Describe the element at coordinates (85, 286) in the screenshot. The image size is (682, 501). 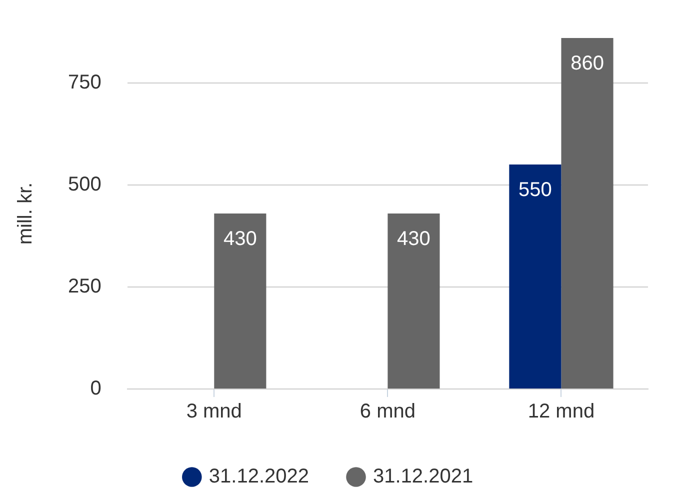
I see `y-tick-label: 250` at that location.